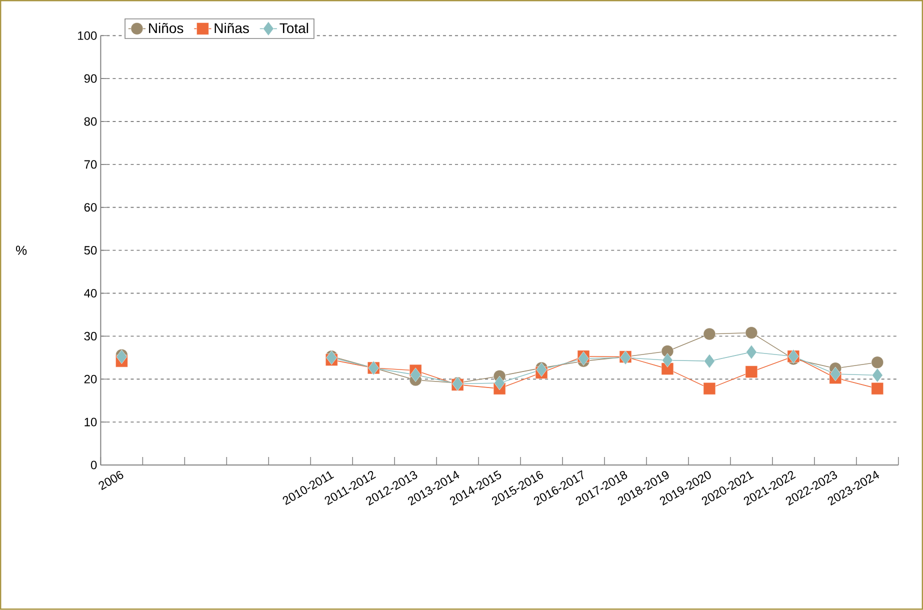  What do you see at coordinates (90, 250) in the screenshot?
I see `y-tick-label: 50` at bounding box center [90, 250].